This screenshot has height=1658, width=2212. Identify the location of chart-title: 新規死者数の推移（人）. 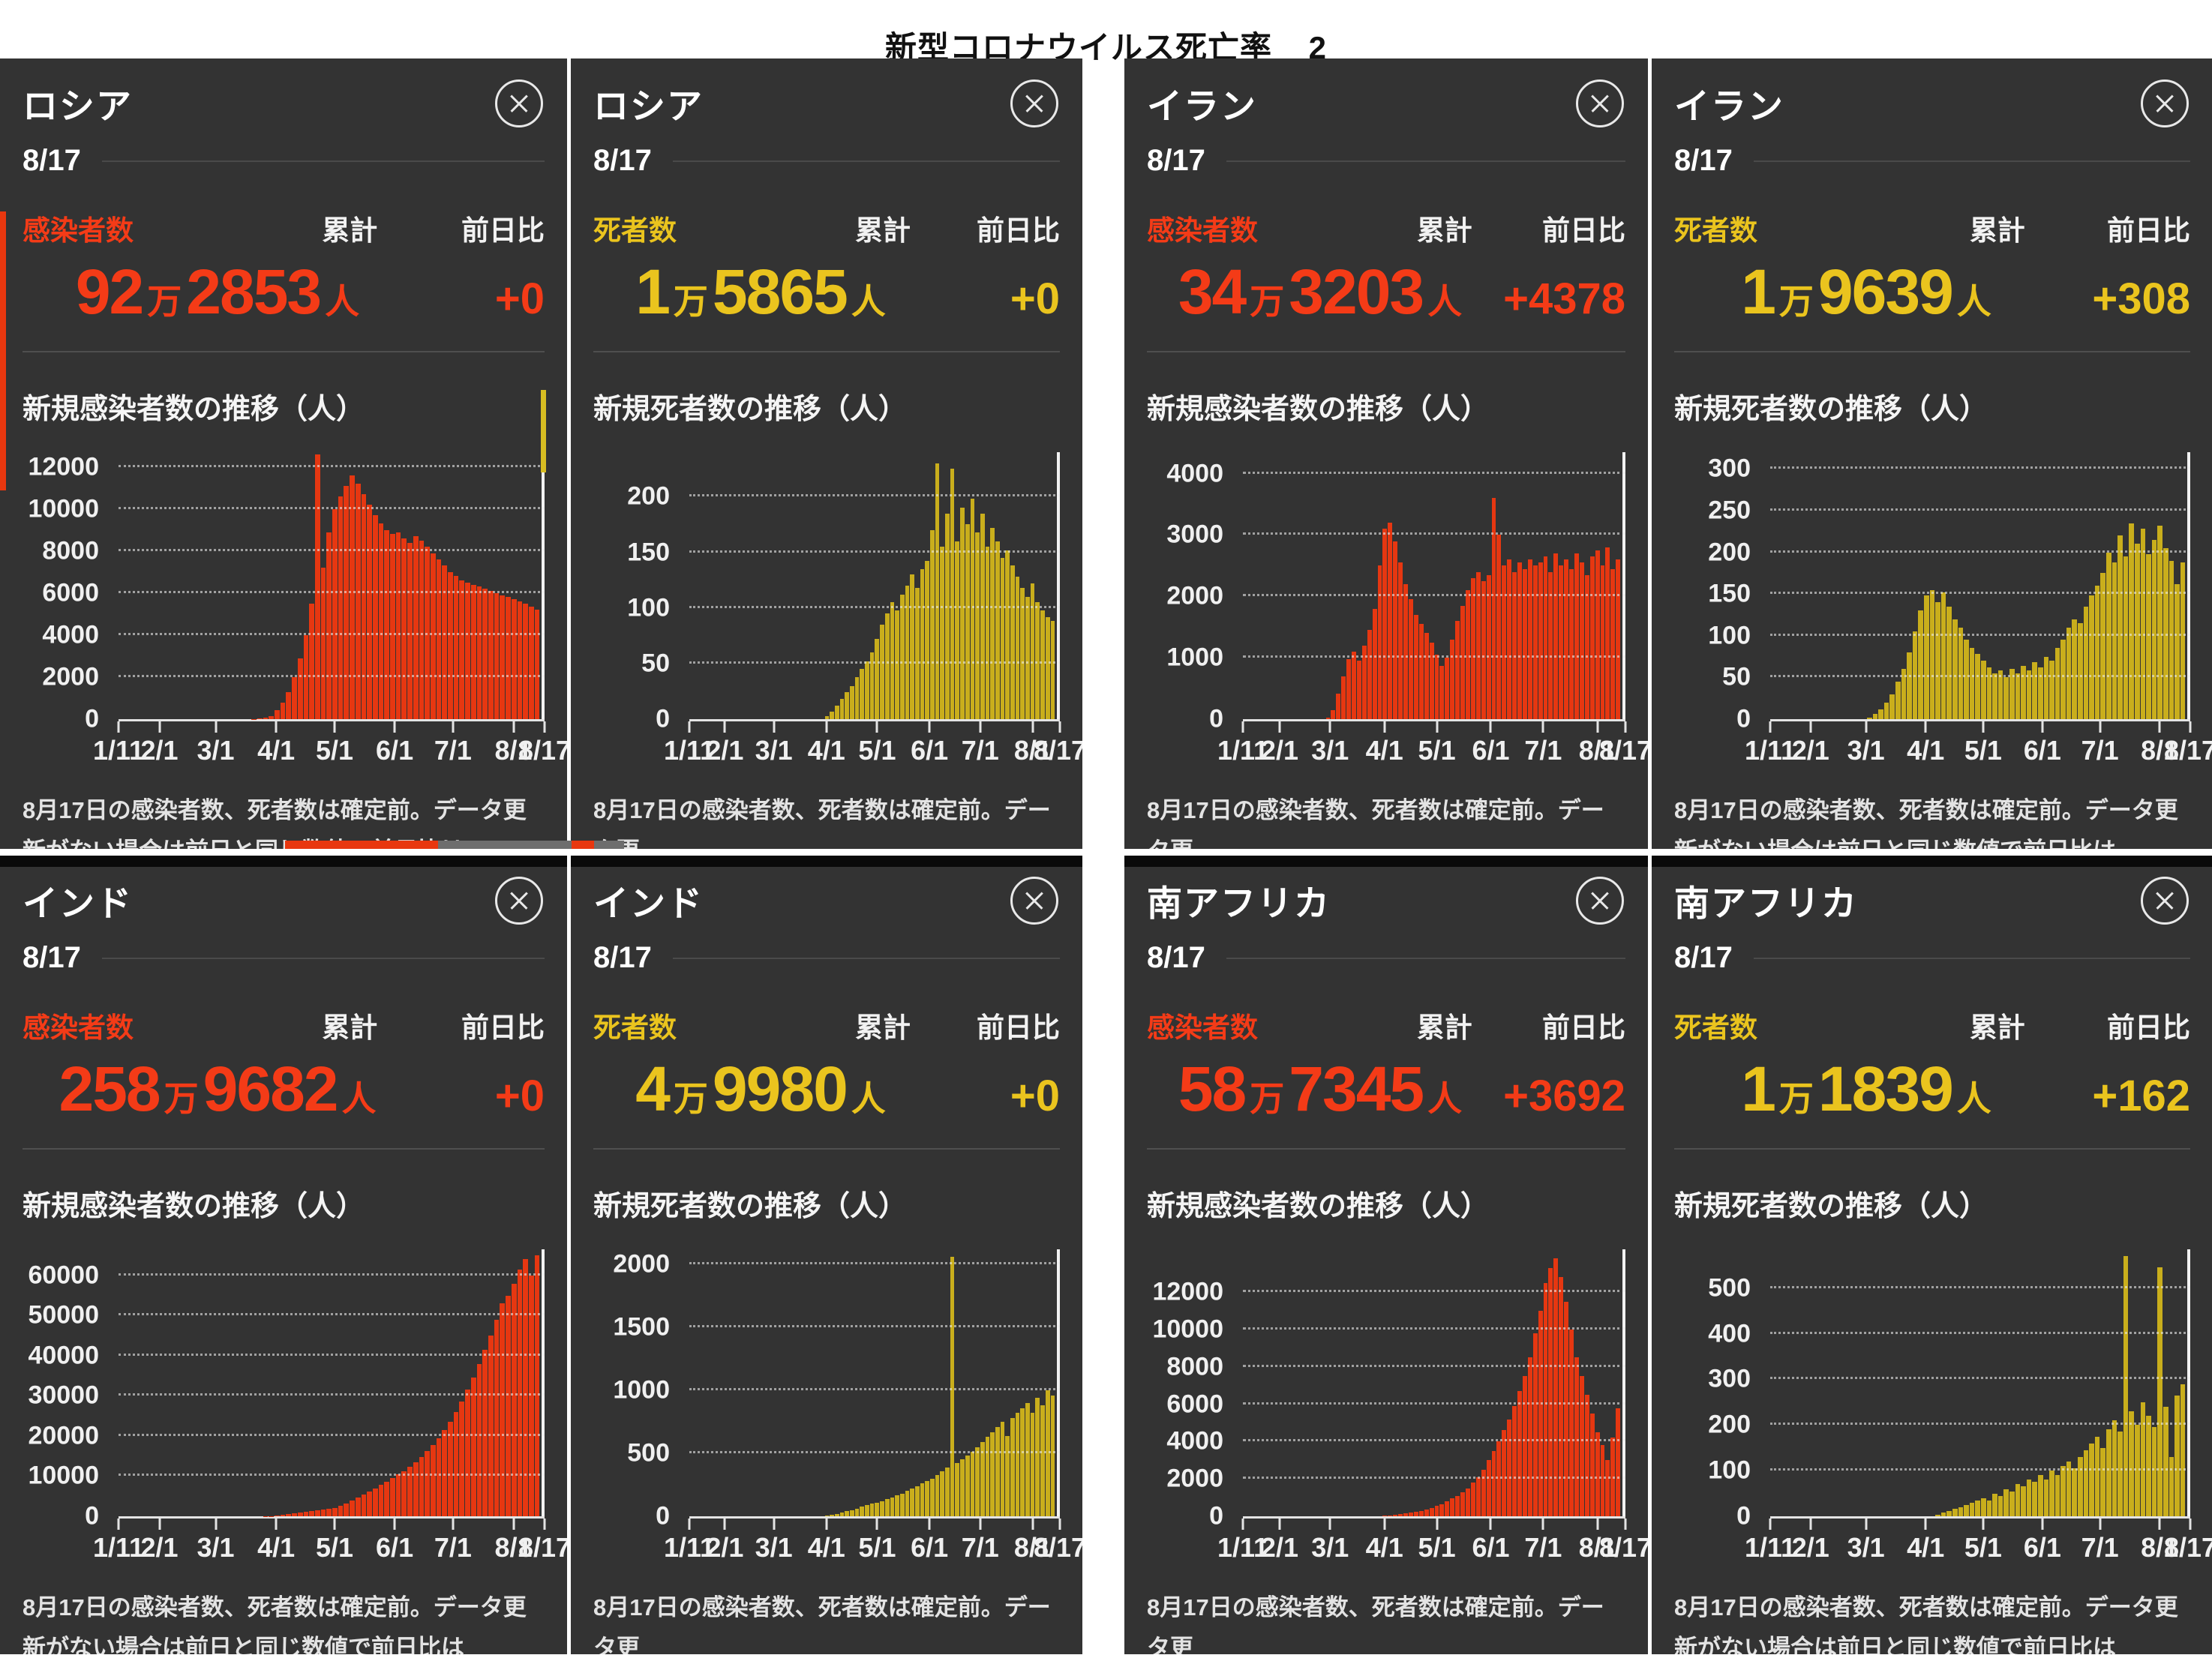
(1831, 1206).